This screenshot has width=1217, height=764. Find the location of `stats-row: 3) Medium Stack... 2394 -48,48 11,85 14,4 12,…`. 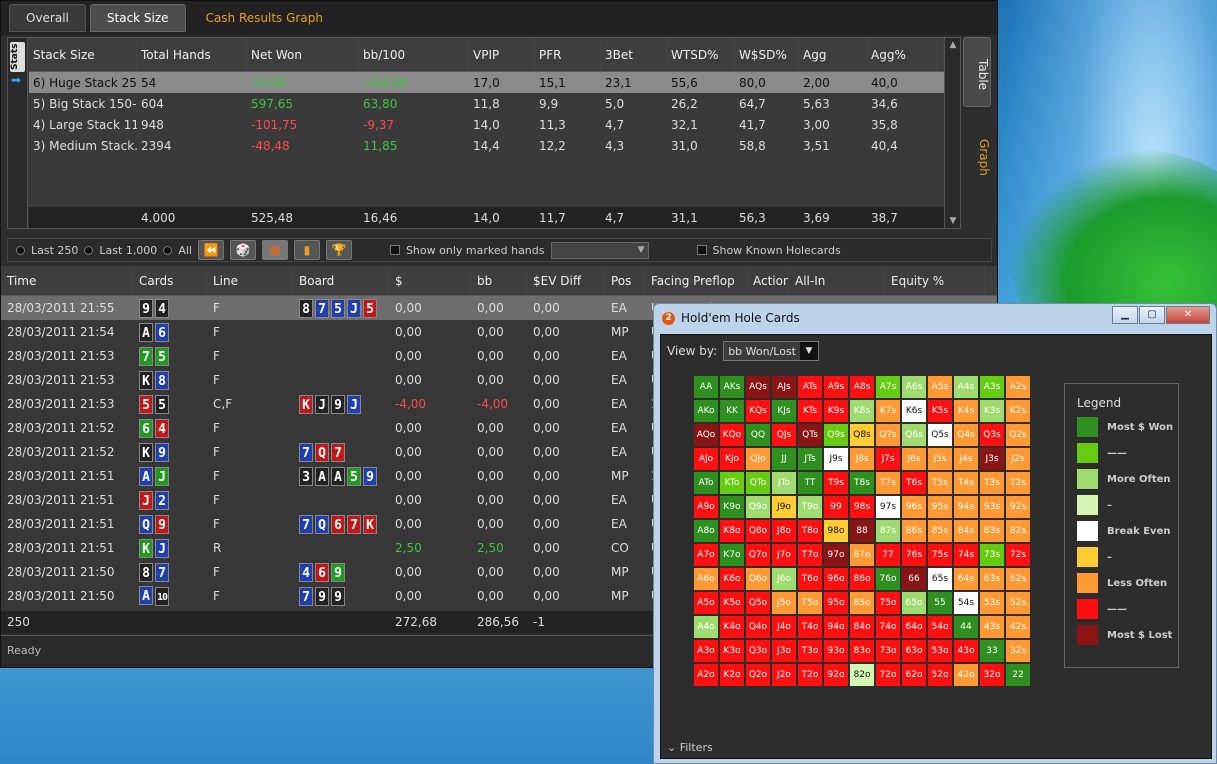

stats-row: 3) Medium Stack... 2394 -48,48 11,85 14,4 12,… is located at coordinates (486, 145).